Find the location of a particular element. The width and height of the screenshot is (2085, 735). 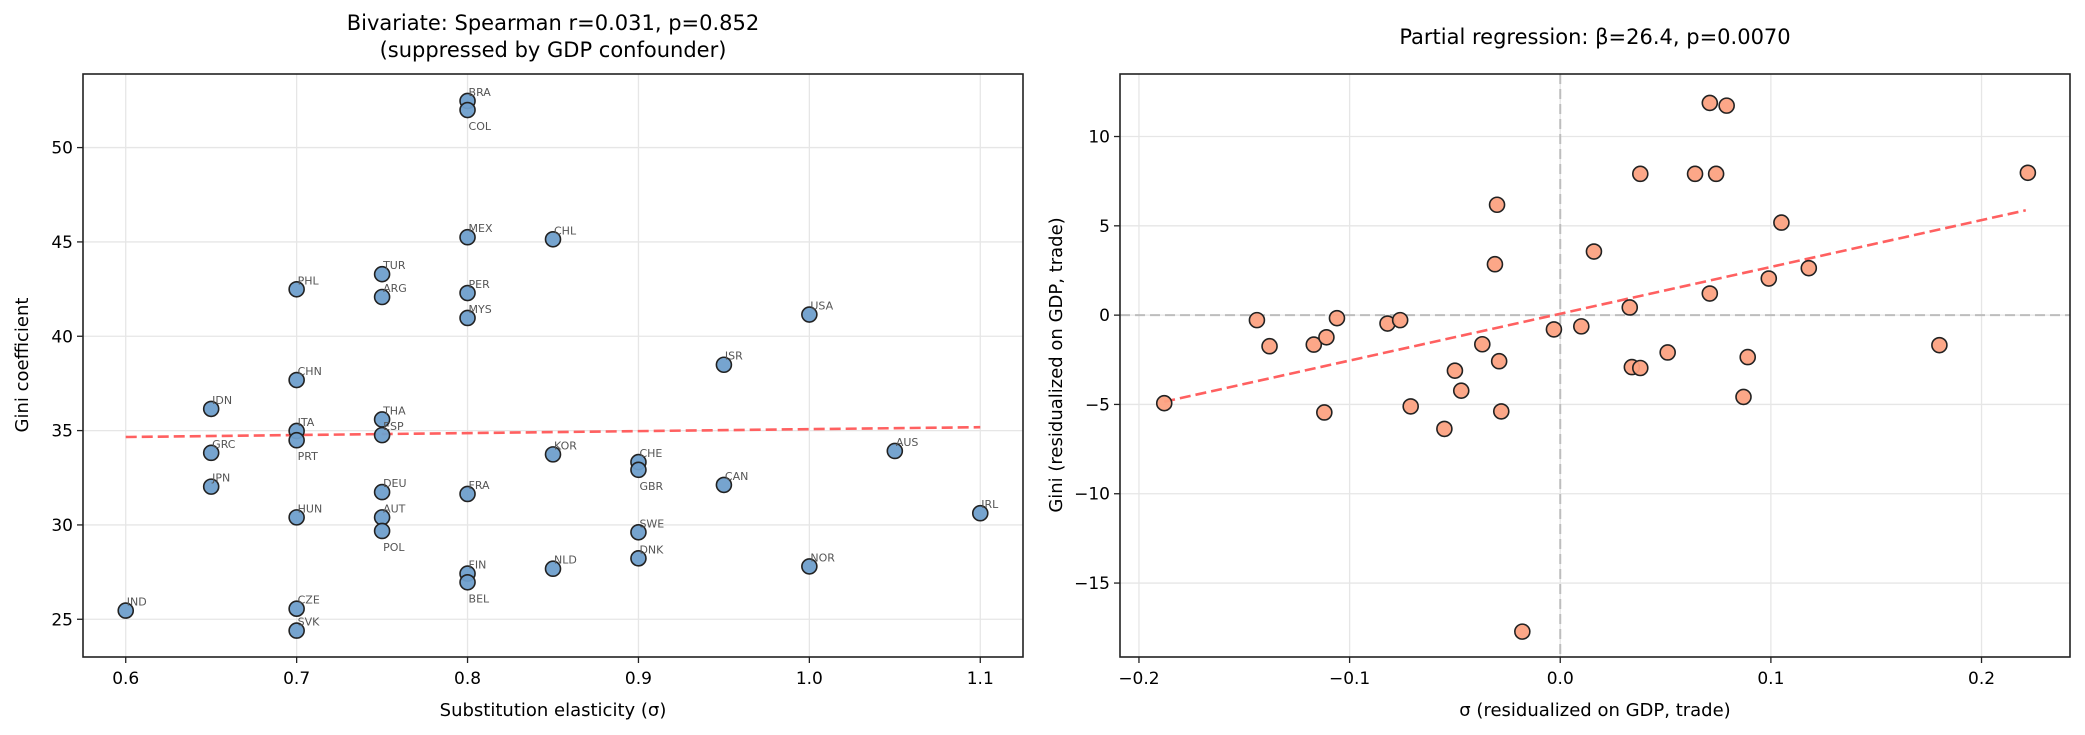

x-tick-label: −0.1 is located at coordinates (1349, 679).